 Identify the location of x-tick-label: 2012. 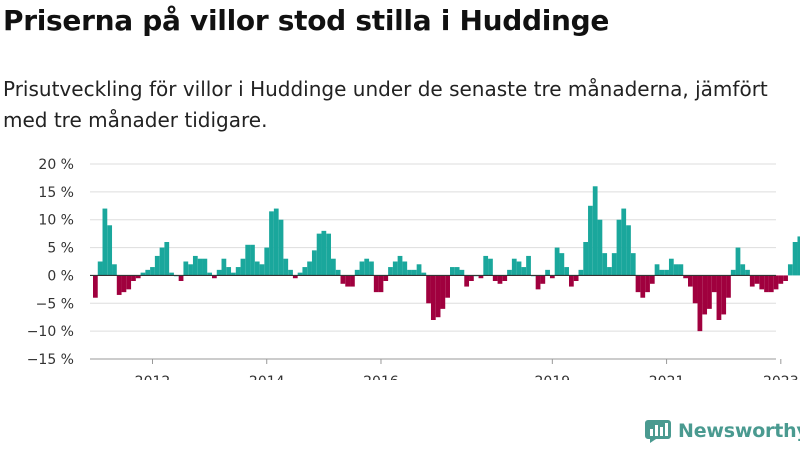
(153, 377).